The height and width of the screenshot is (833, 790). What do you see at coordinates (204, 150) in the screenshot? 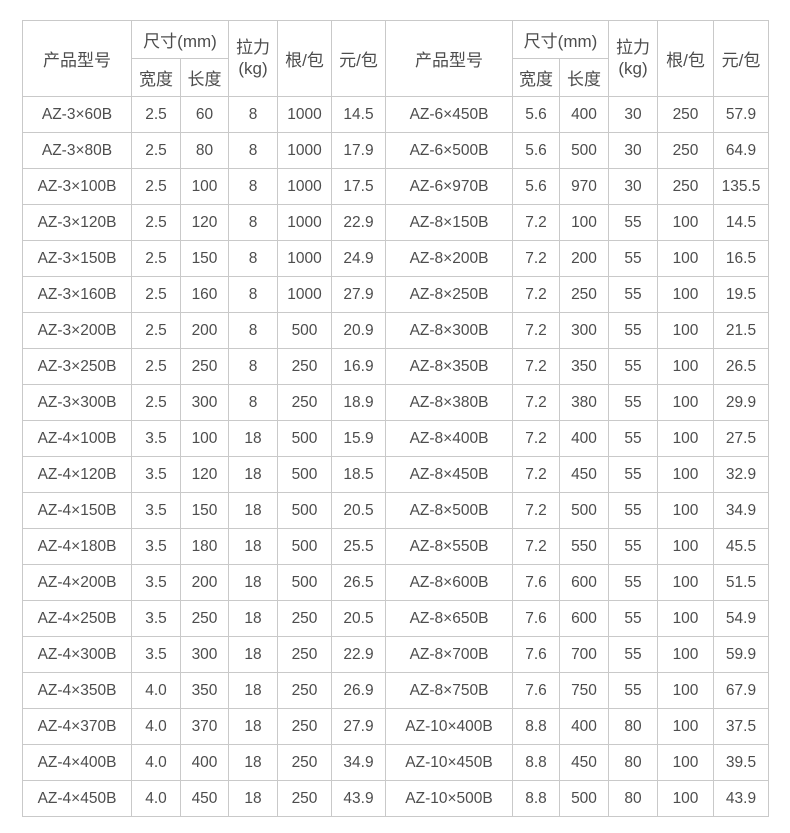
I see `length-cell: 80` at bounding box center [204, 150].